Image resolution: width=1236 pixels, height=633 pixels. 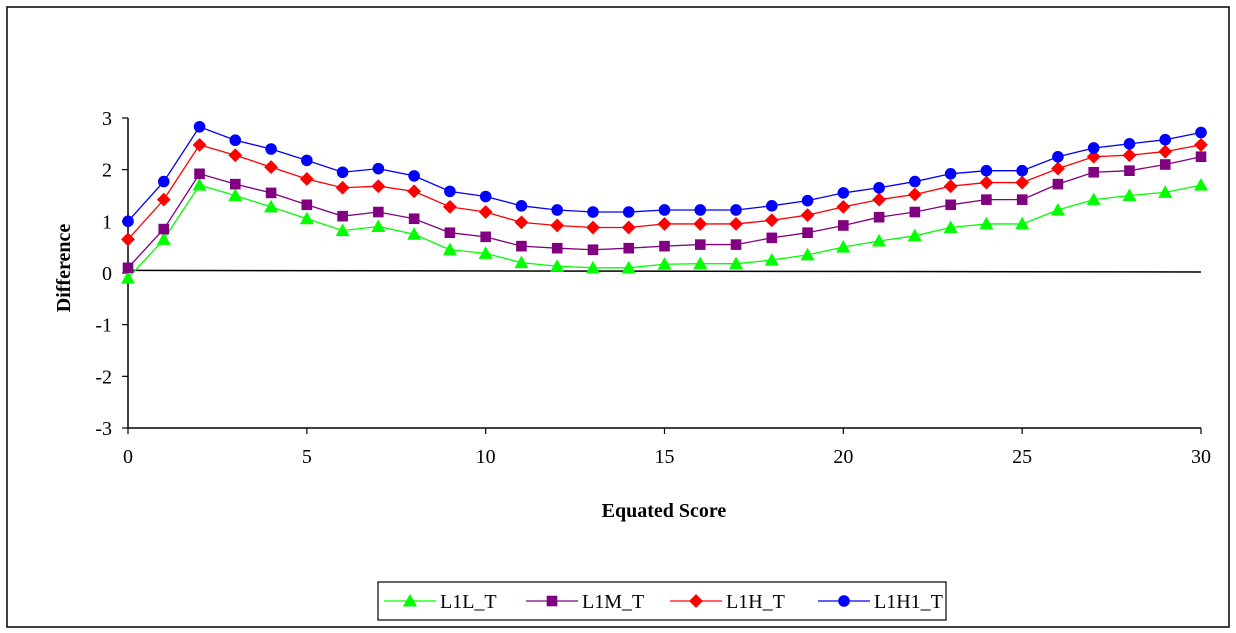 I want to click on legend-label: L1H1_T, so click(x=908, y=602).